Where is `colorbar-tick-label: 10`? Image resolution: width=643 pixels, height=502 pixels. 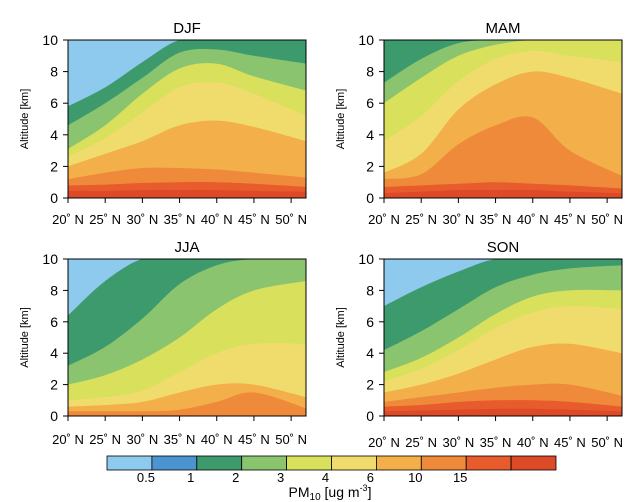 colorbar-tick-label: 10 is located at coordinates (415, 477).